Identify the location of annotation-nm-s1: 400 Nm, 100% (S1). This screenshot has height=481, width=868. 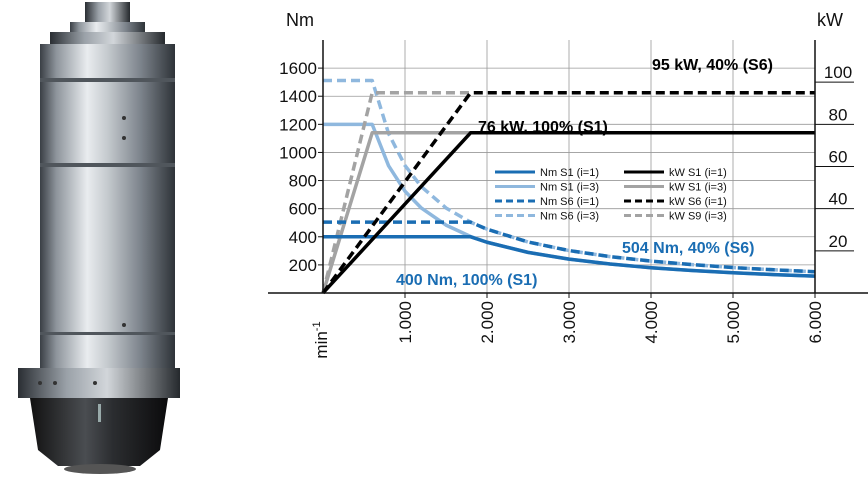
(466, 280).